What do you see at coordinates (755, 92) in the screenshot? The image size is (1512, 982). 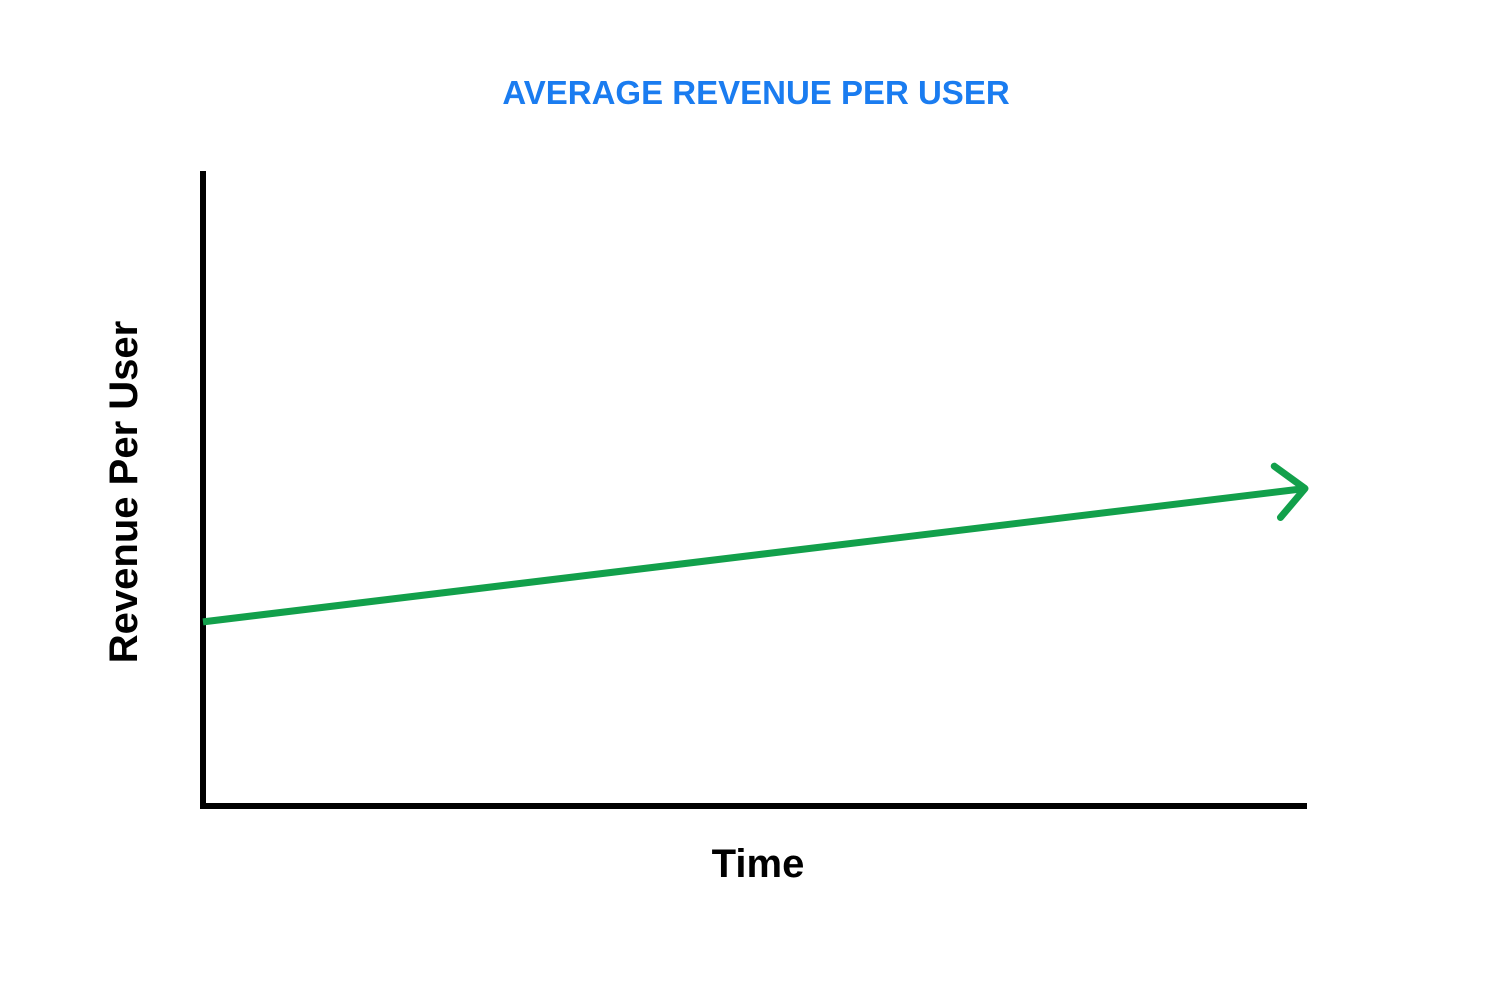 I see `chart-title: AVERAGE REVENUE PER USER` at bounding box center [755, 92].